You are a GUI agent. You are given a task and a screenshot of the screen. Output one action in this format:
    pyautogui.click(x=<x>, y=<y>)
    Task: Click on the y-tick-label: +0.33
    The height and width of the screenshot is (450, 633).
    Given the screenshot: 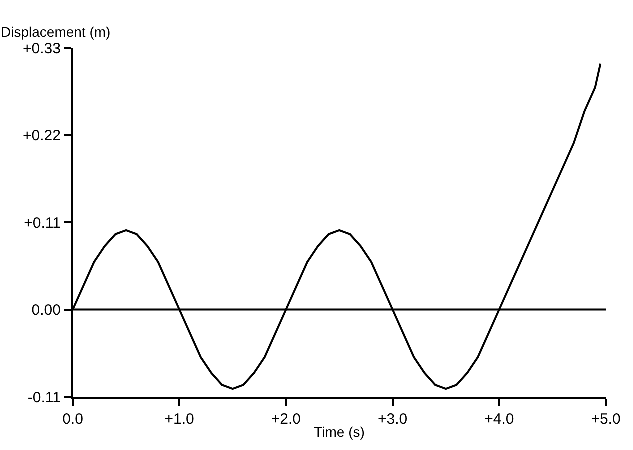 What is the action you would take?
    pyautogui.click(x=42, y=49)
    